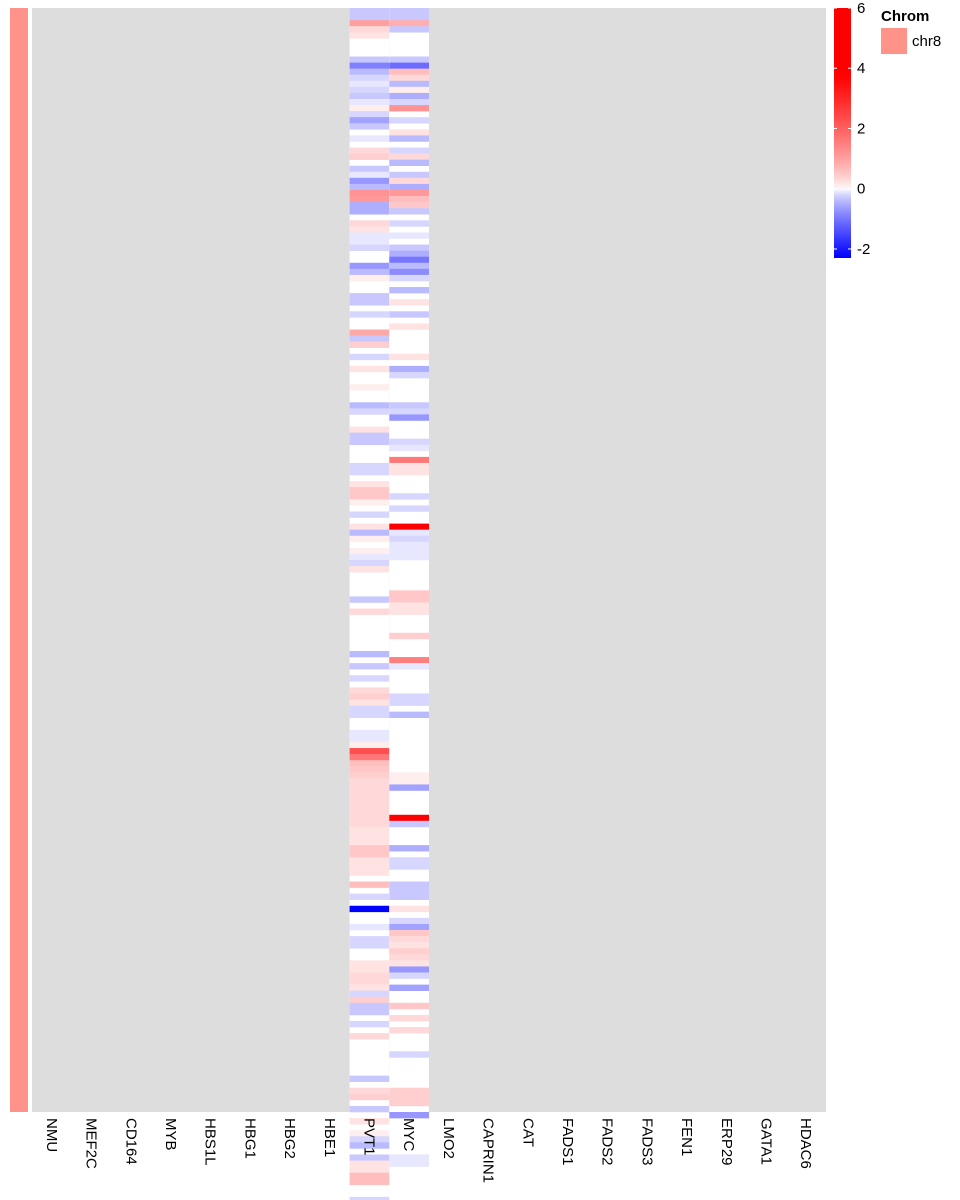 Image resolution: width=960 pixels, height=1200 pixels. I want to click on column-label: ERP29, so click(726, 1142).